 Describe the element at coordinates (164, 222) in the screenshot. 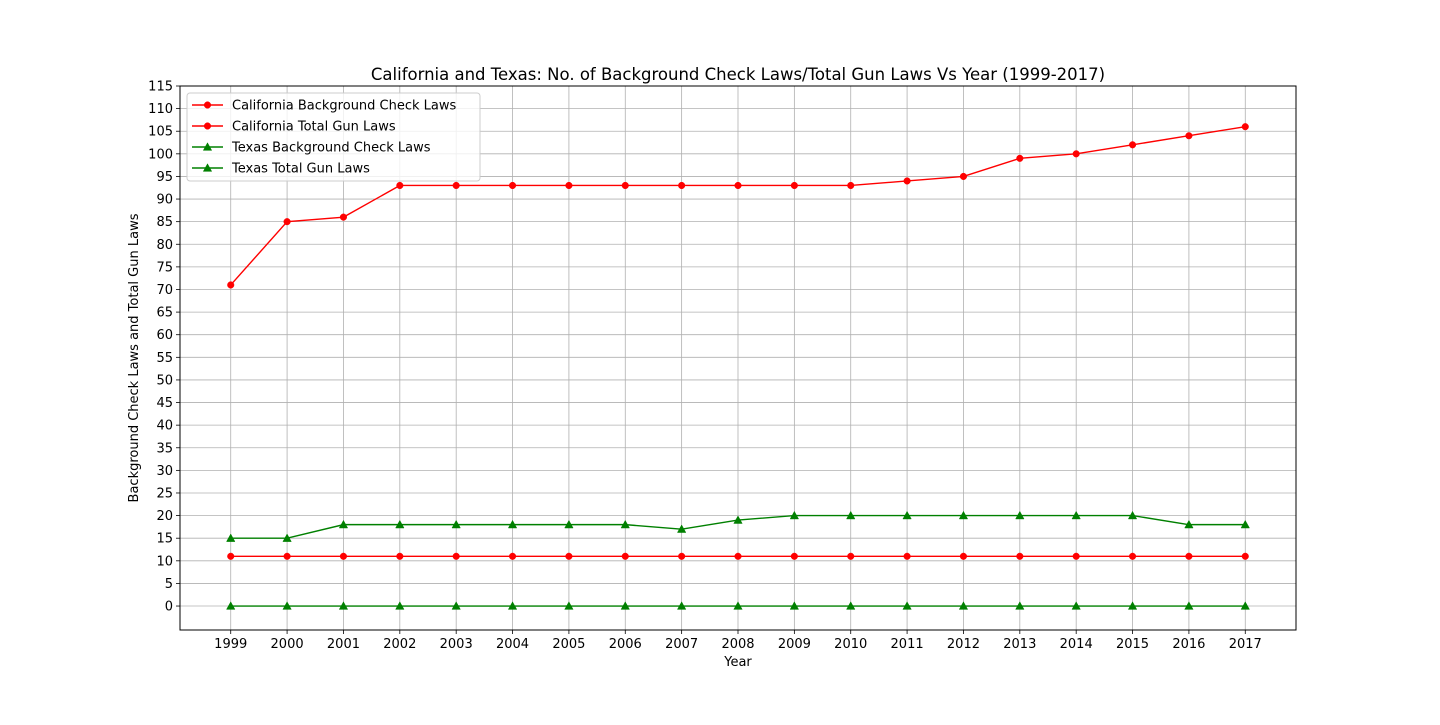

I see `y-tick-label: 85` at that location.